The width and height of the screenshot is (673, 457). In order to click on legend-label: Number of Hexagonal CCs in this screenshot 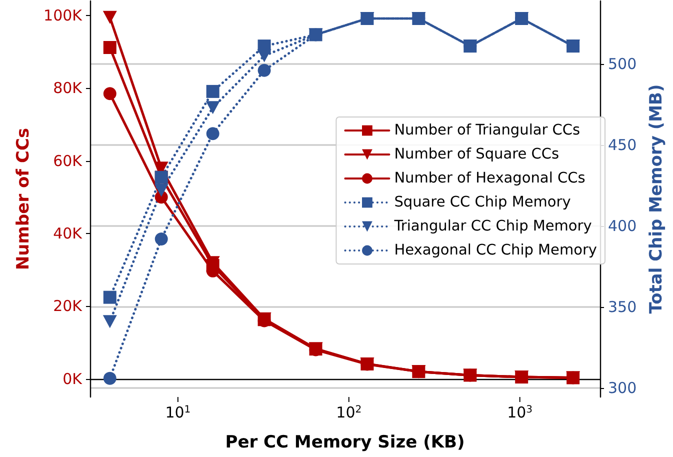, I will do `click(490, 178)`.